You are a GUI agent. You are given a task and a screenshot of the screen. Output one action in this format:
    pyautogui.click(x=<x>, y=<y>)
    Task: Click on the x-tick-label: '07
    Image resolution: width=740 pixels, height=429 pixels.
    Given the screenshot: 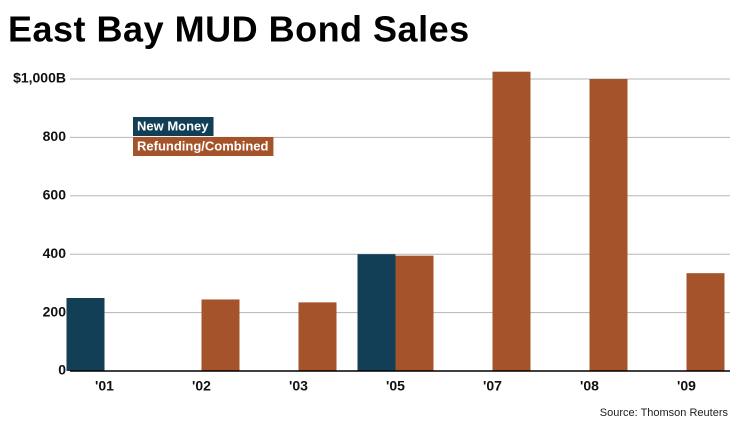 What is the action you would take?
    pyautogui.click(x=492, y=386)
    